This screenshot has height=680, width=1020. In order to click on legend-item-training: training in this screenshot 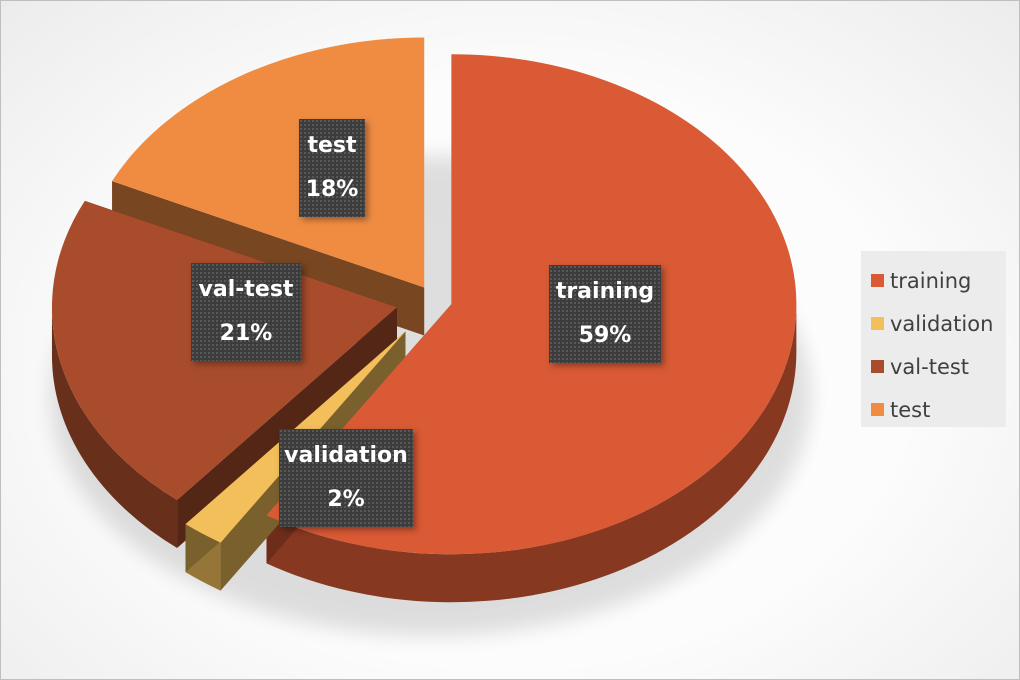, I will do `click(938, 280)`.